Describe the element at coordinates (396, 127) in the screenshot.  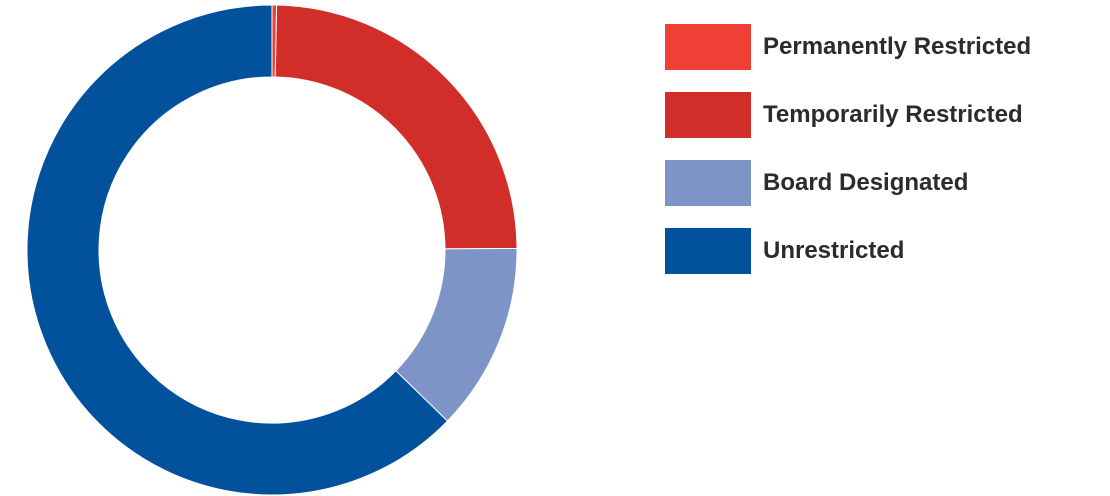
I see `slice-temporarily-restricted` at that location.